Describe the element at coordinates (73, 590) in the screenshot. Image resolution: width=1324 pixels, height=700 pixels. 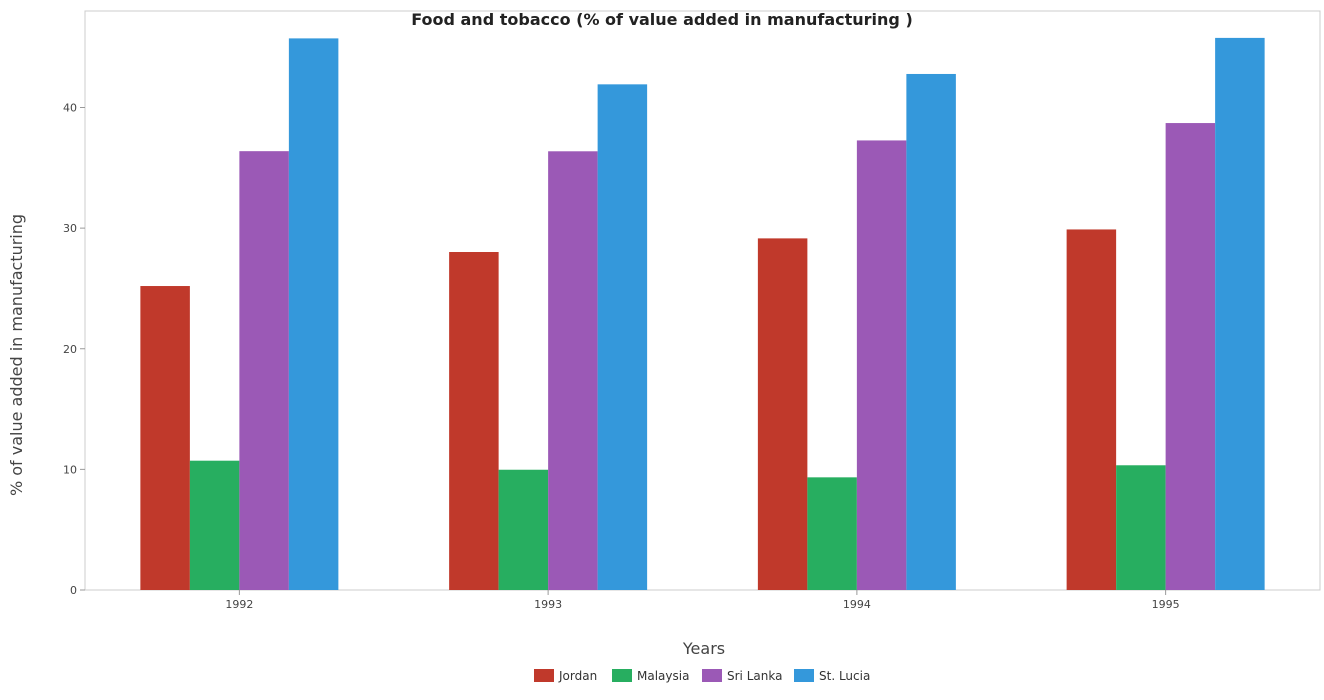
I see `y-tick-label: 0` at that location.